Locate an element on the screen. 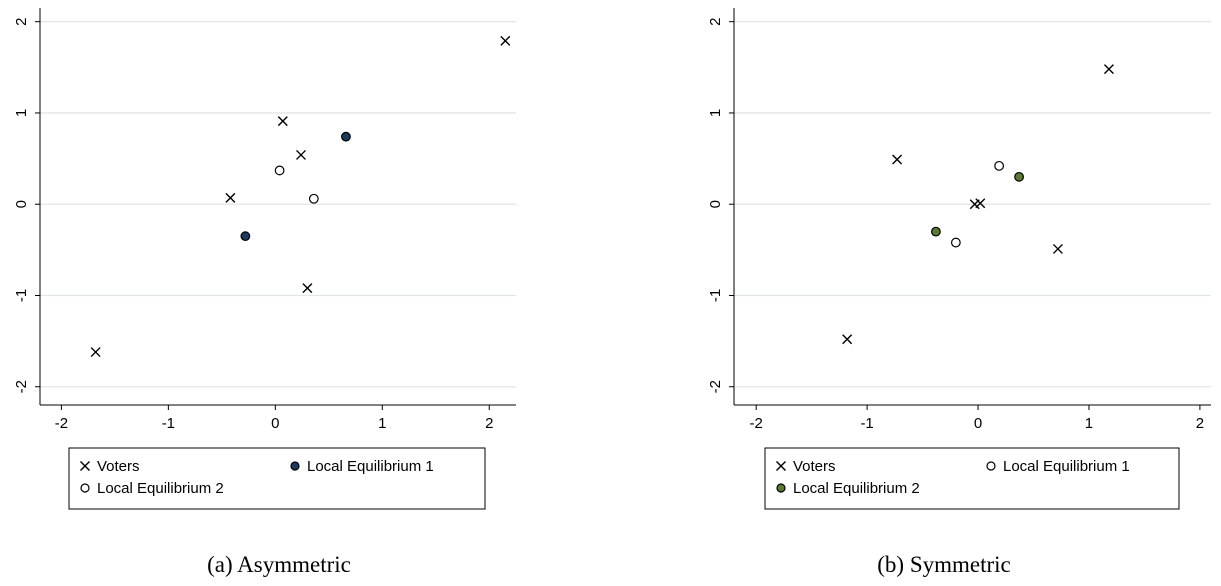 This screenshot has width=1221, height=586. caption-symmetric: (b) Symmetric is located at coordinates (944, 564).